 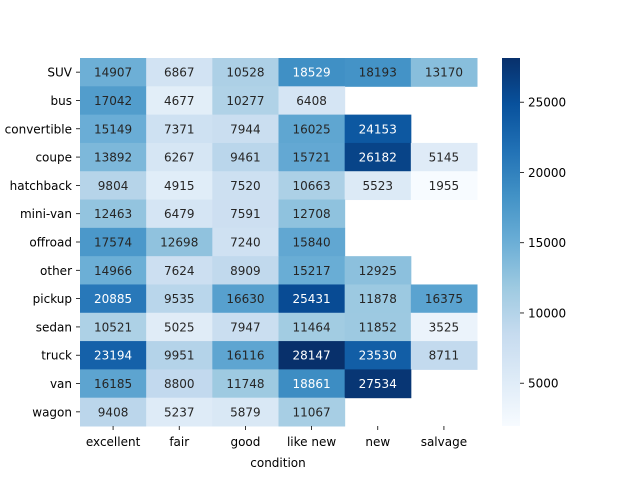 I want to click on x-tick-label: salvage, so click(x=444, y=442).